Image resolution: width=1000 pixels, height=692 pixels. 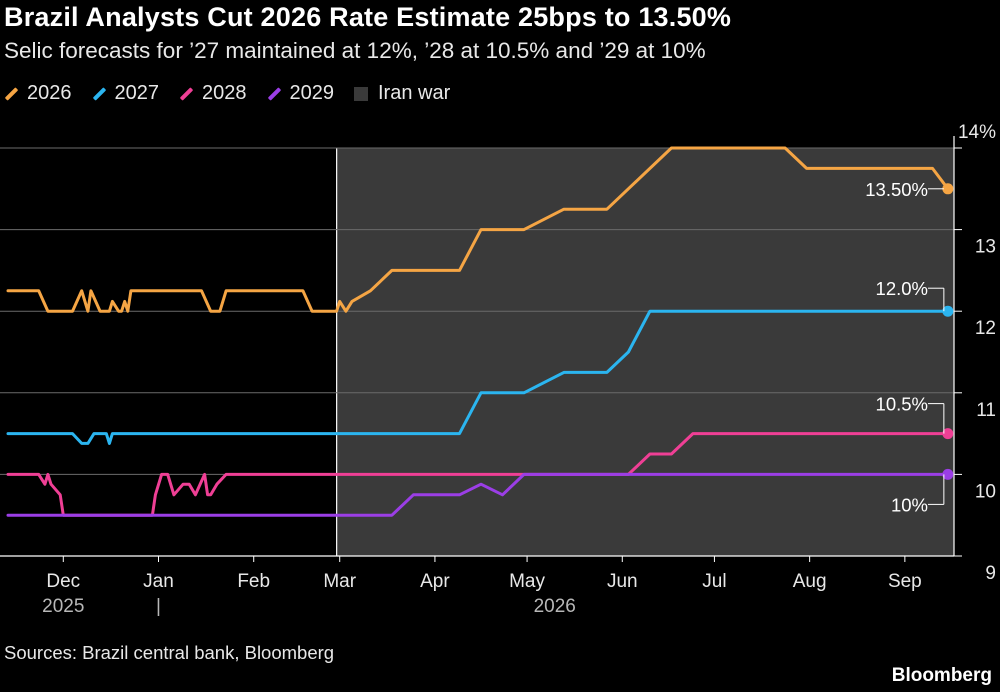 I want to click on x-tick-label-sep: Sep, so click(x=905, y=581).